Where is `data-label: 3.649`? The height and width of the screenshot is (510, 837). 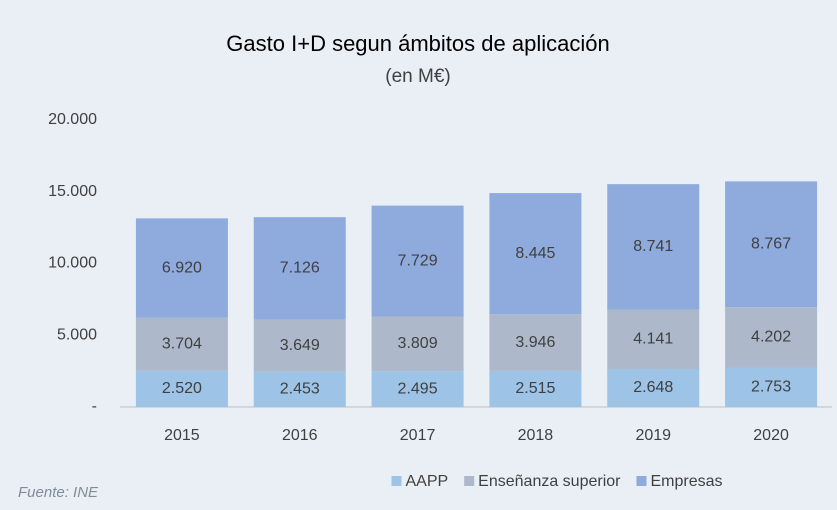 data-label: 3.649 is located at coordinates (300, 345).